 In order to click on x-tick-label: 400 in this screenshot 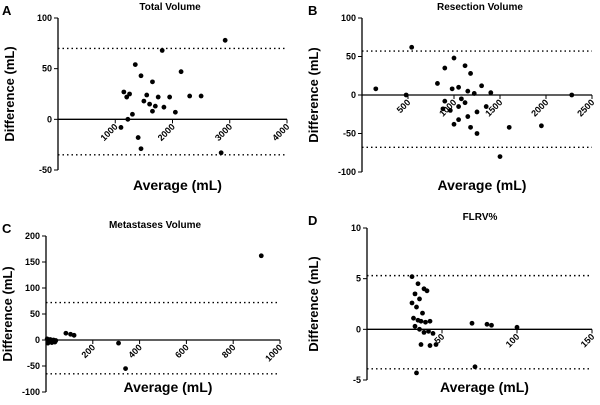, I will do `click(135, 351)`.